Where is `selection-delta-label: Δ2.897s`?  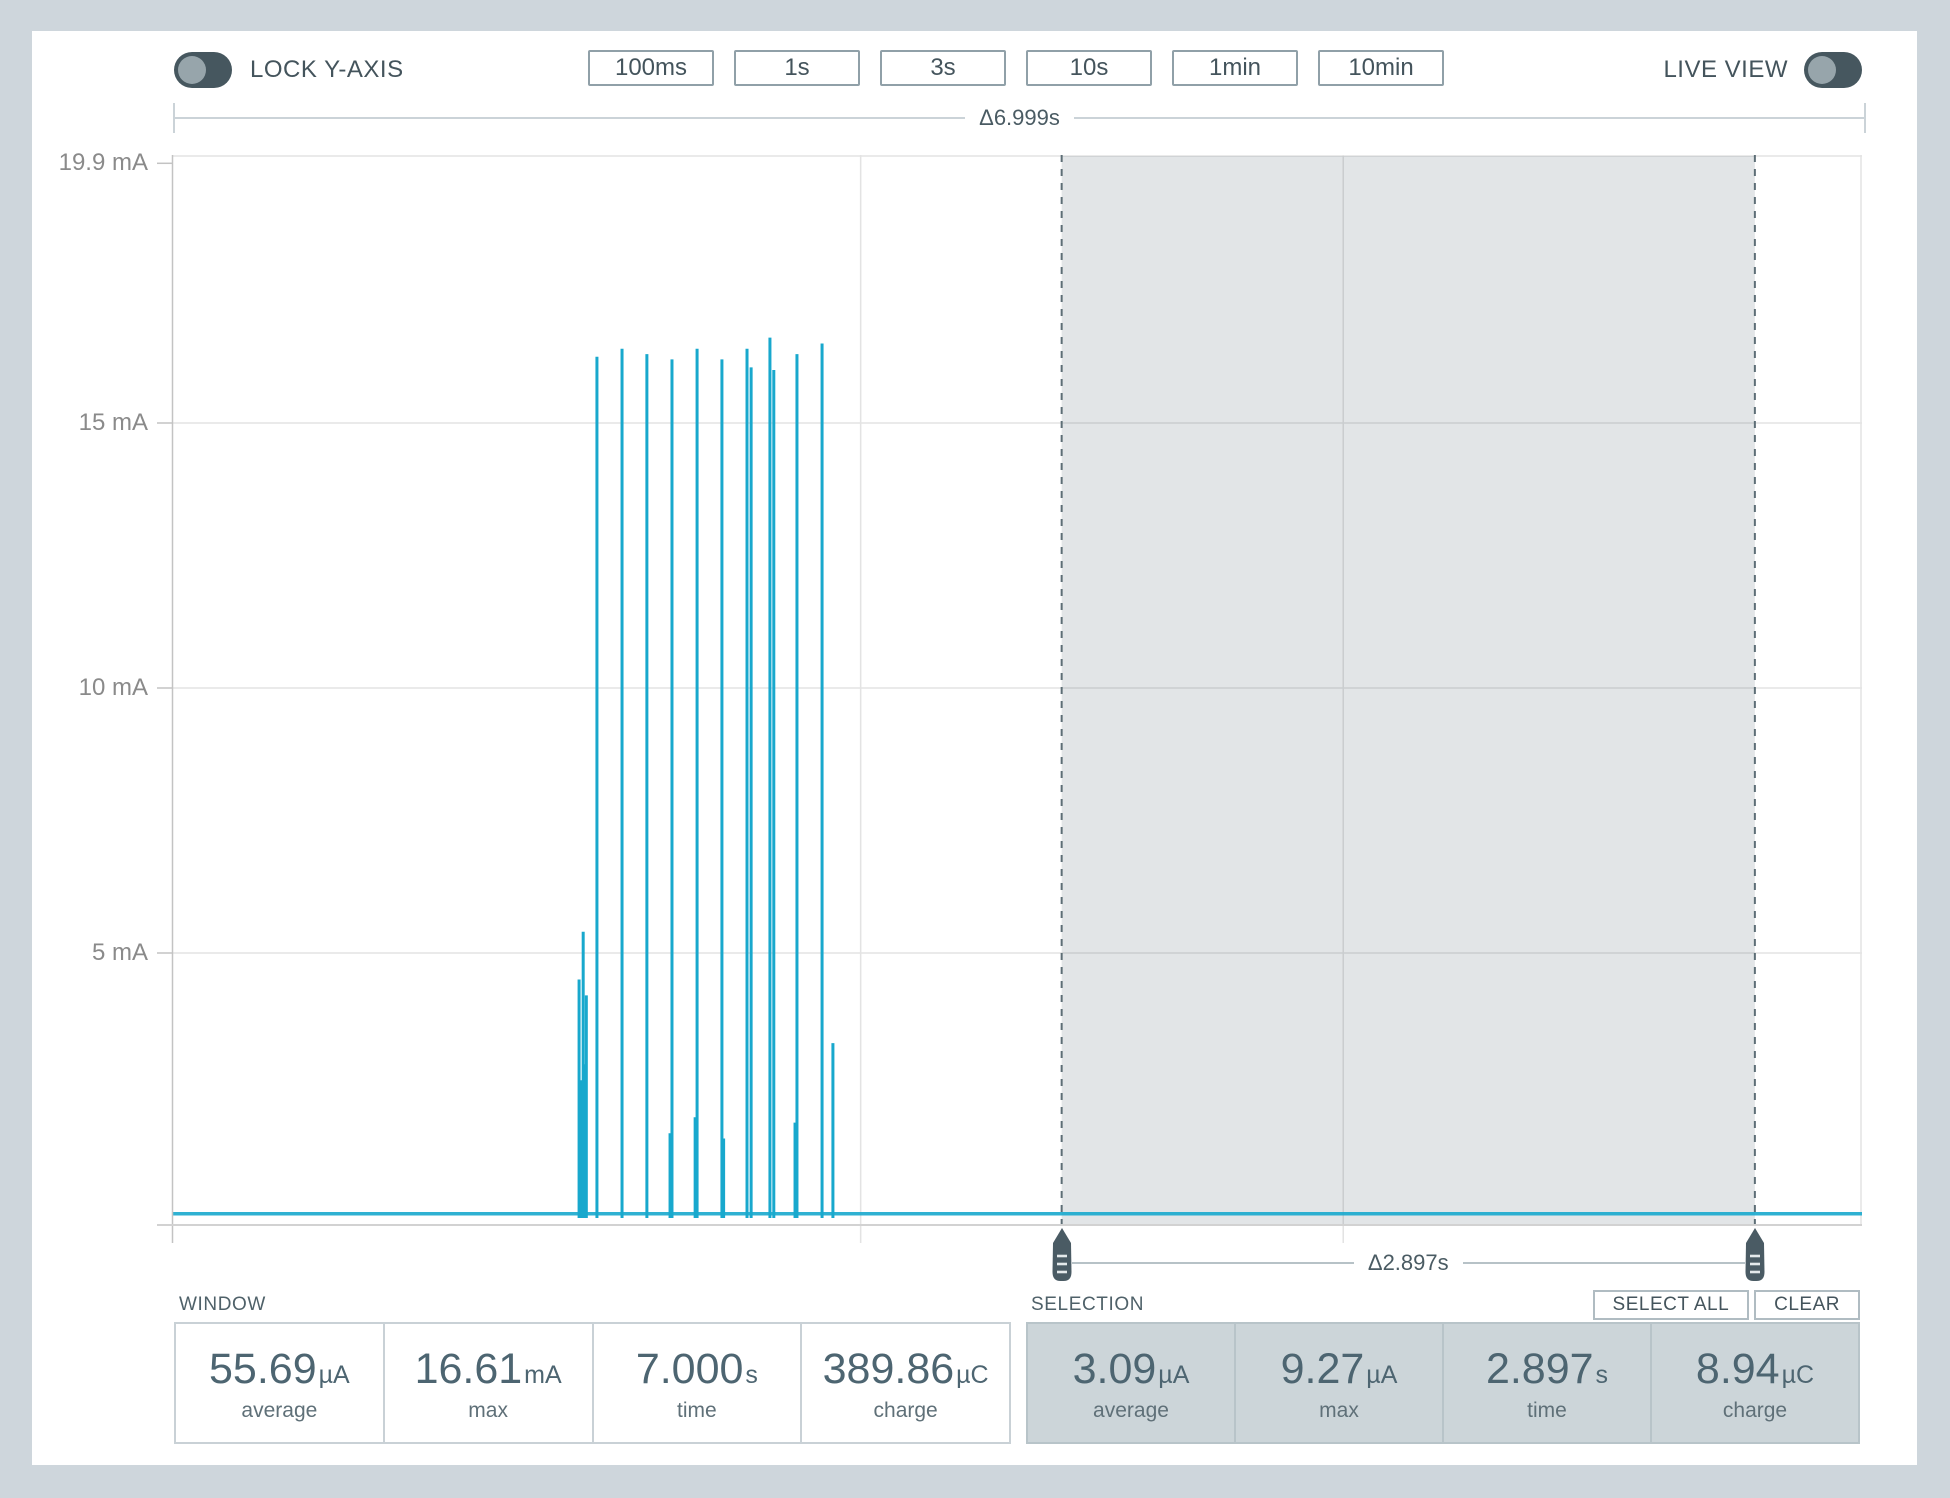 selection-delta-label: Δ2.897s is located at coordinates (1408, 1262).